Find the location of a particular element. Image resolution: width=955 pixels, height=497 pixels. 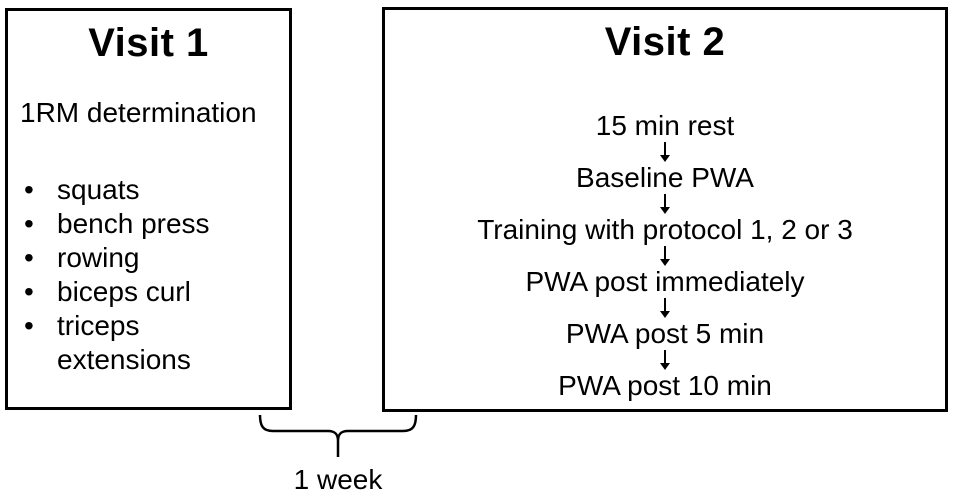

list-item: • squats is located at coordinates (148, 190).